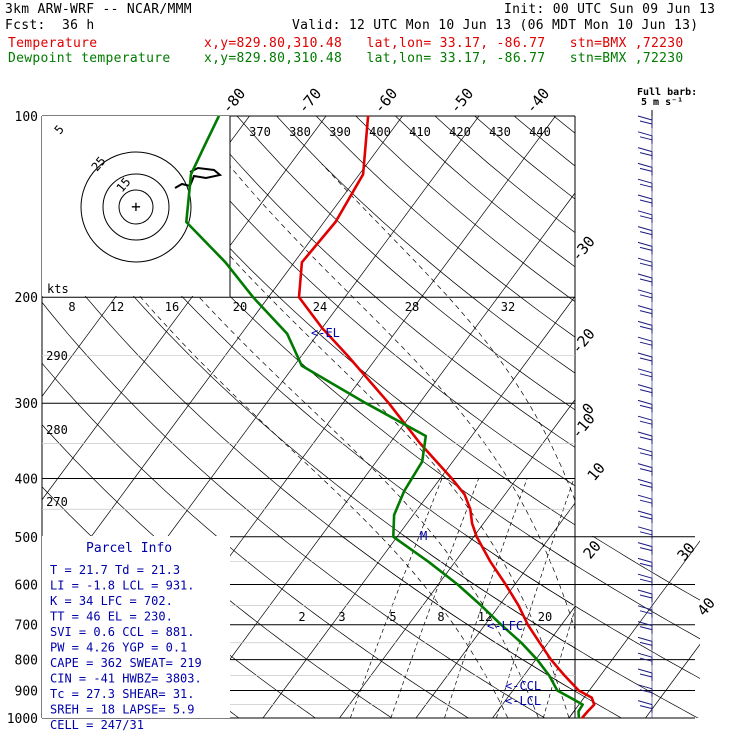 Image resolution: width=740 pixels, height=740 pixels. What do you see at coordinates (301, 617) in the screenshot?
I see `mixing-ratio-label-lower: 2` at bounding box center [301, 617].